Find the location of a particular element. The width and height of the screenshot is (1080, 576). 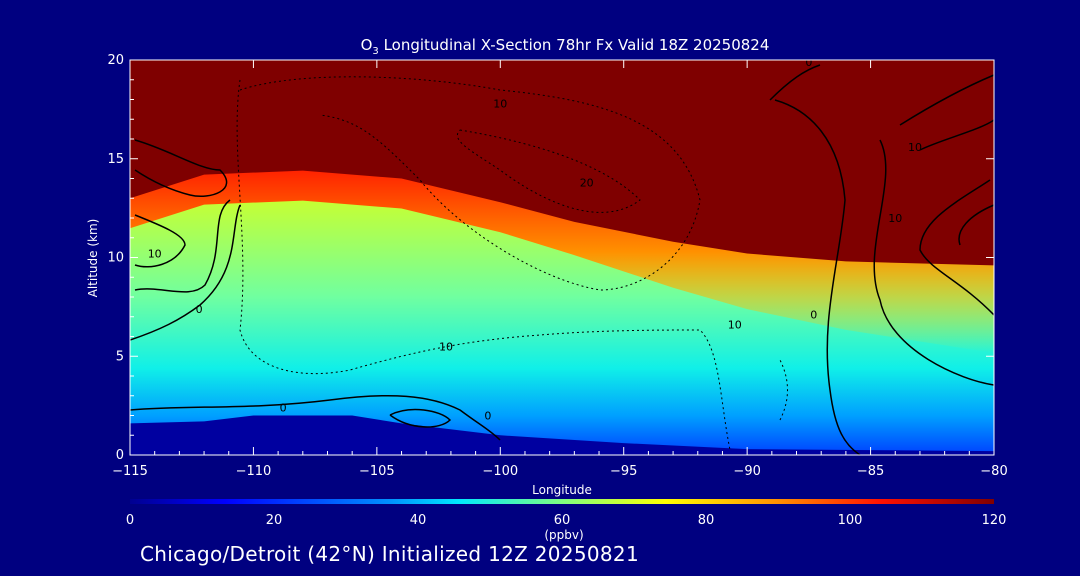

colorbar-tick-label: 60 is located at coordinates (562, 520).